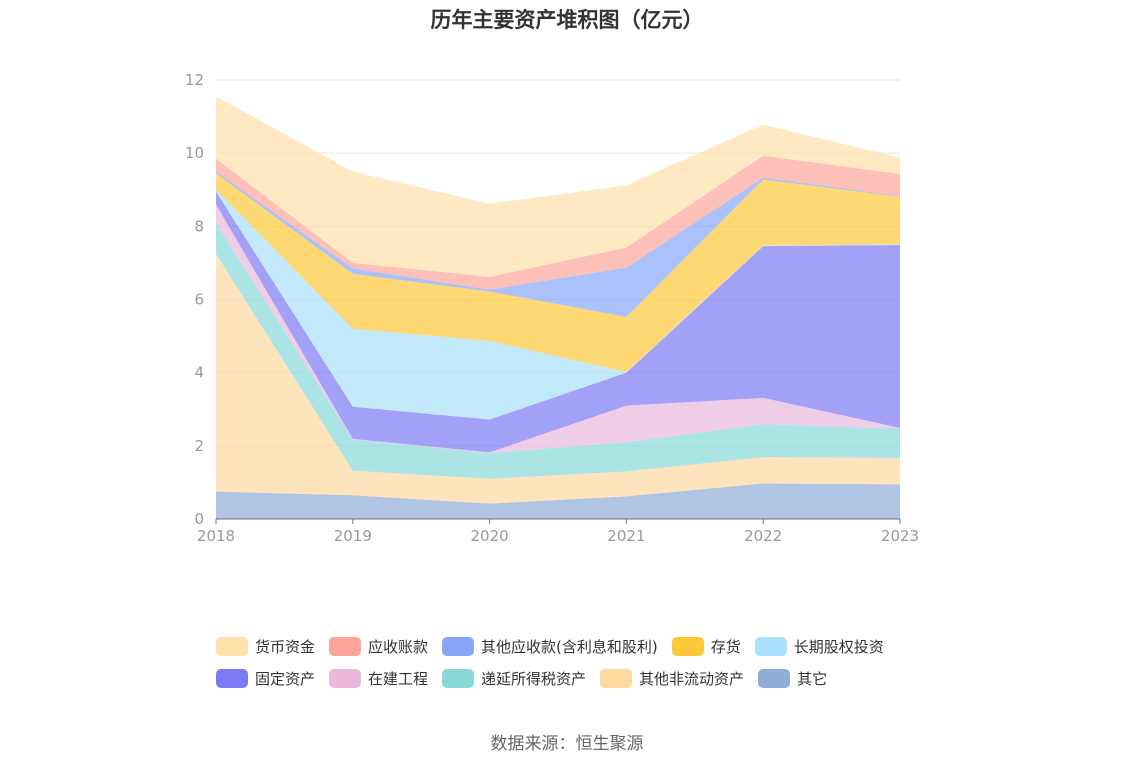  What do you see at coordinates (398, 646) in the screenshot?
I see `legend-label: 应收账款` at bounding box center [398, 646].